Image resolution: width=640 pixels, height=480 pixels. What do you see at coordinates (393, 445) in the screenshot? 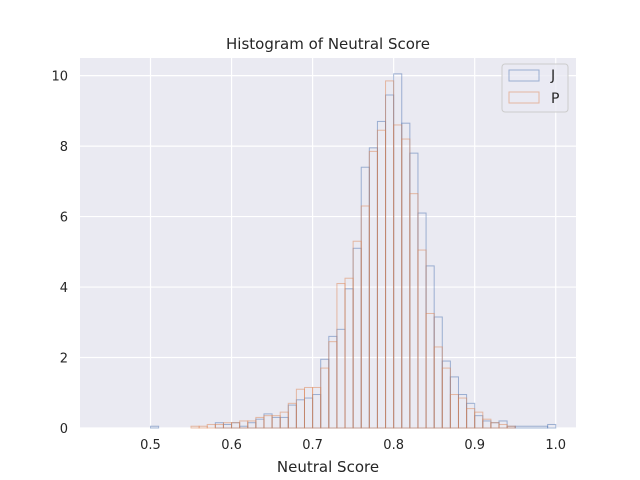
I see `x-tick-label: 0.8` at bounding box center [393, 445].